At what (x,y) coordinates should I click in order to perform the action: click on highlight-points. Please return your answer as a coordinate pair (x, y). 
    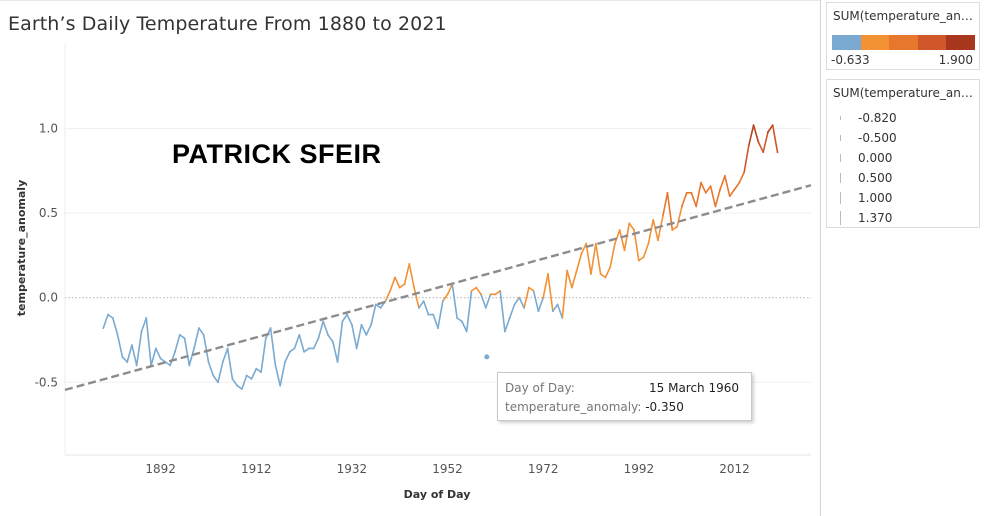
    Looking at the image, I should click on (487, 357).